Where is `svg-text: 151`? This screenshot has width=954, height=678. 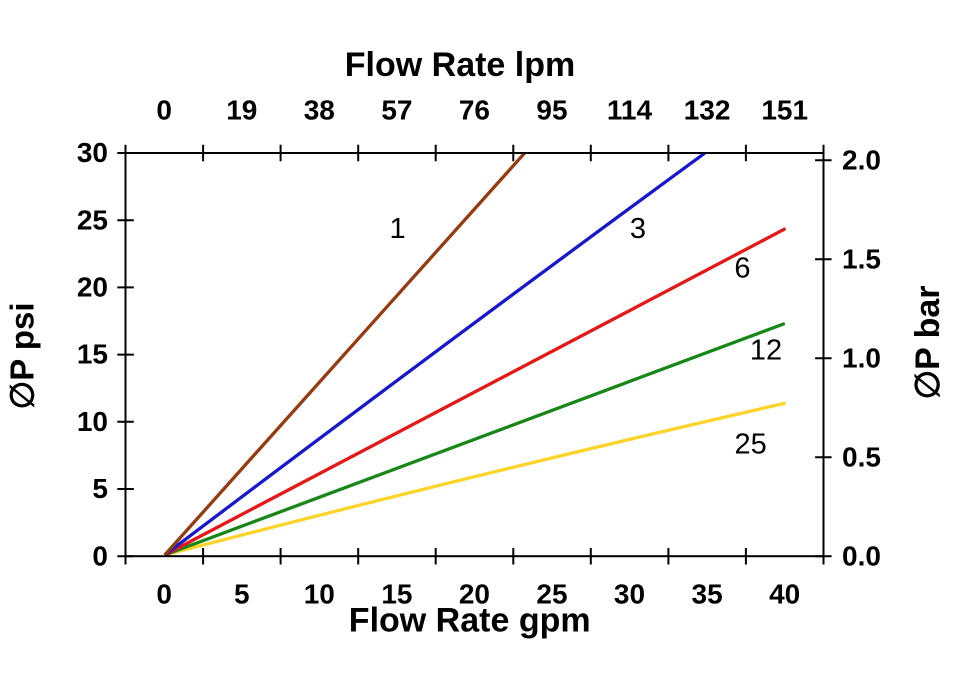 svg-text: 151 is located at coordinates (784, 110).